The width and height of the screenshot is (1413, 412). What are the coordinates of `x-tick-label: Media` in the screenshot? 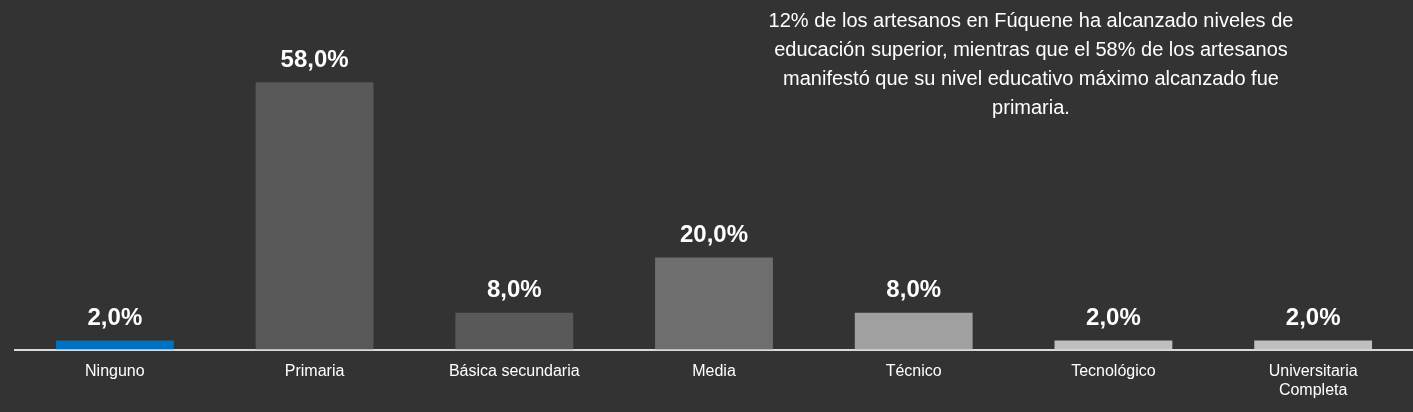 It's located at (714, 370).